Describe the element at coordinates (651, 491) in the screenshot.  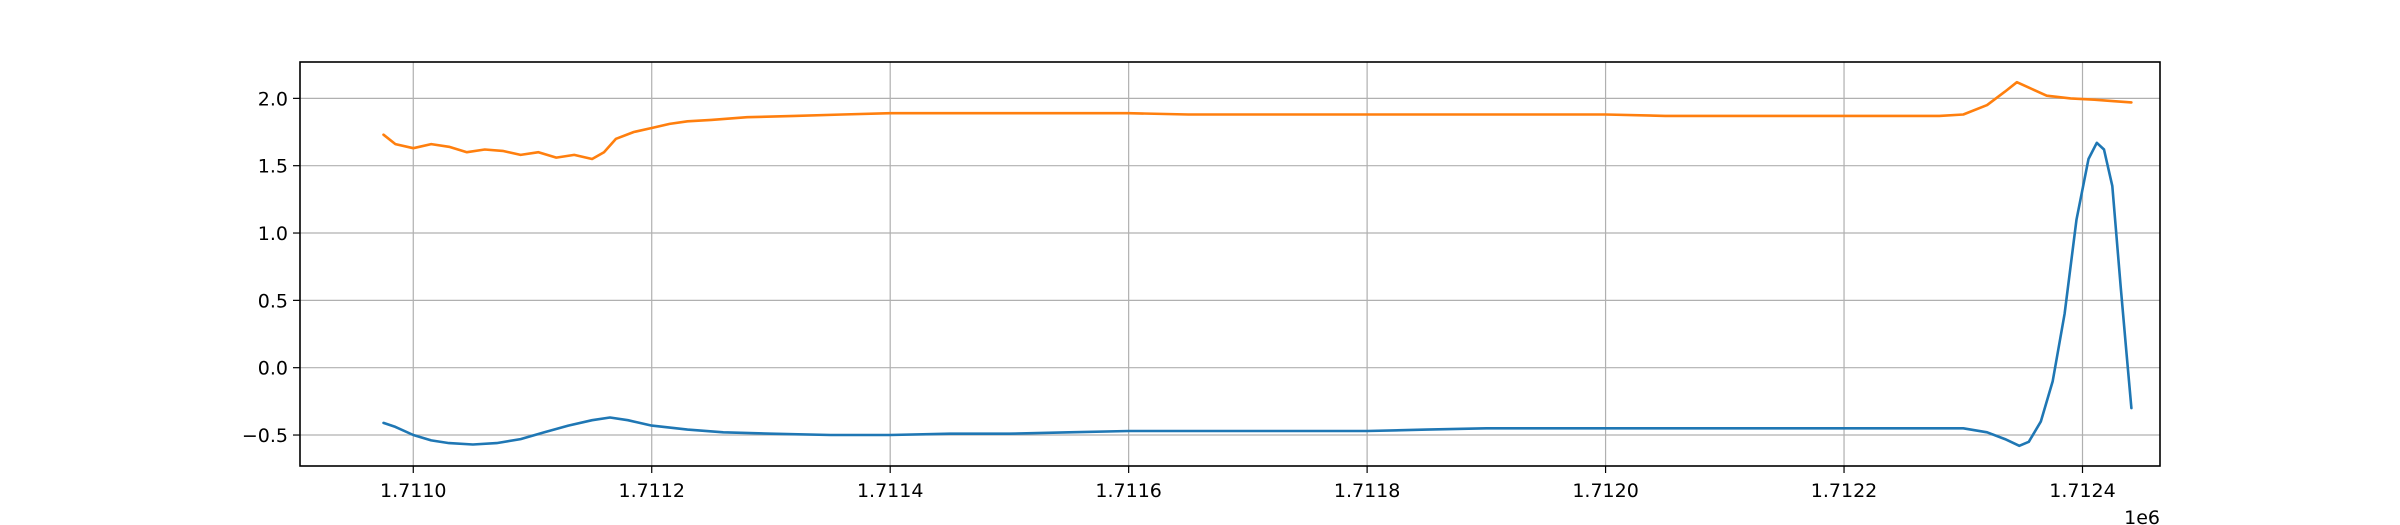
I see `x-tick-label: 1.7112` at that location.